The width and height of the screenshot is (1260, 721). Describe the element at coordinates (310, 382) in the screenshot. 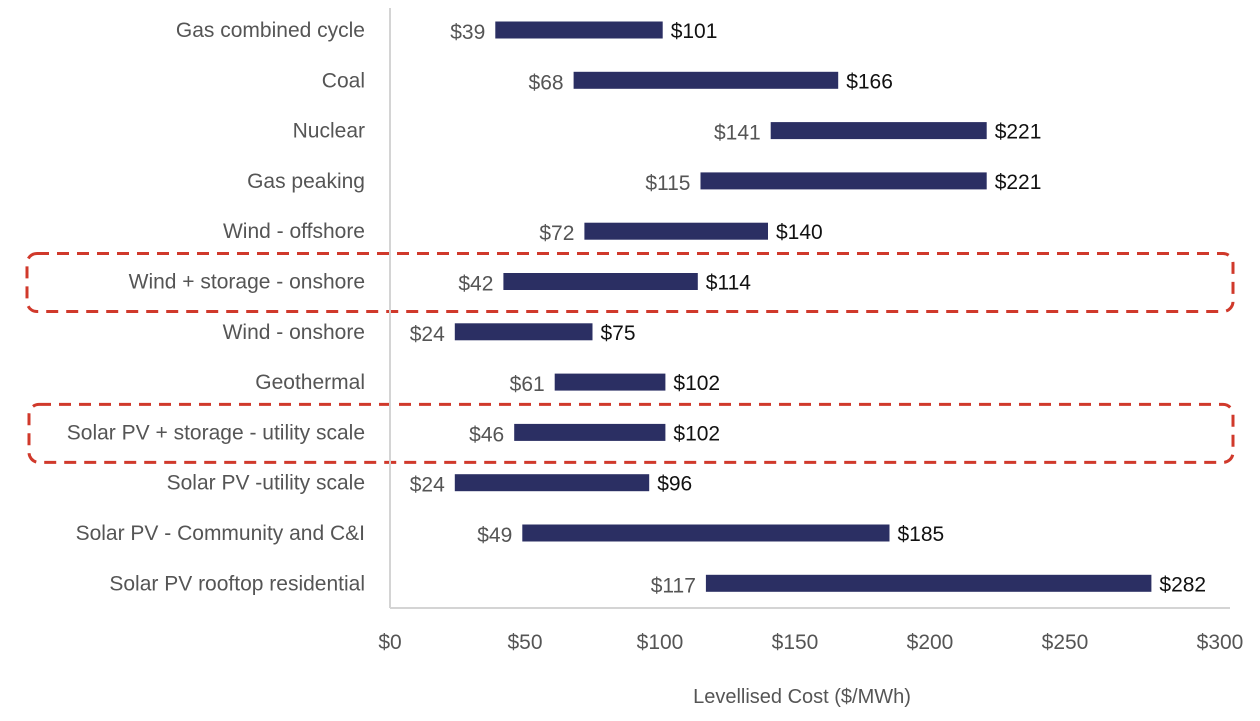

I see `category-label: Geothermal` at that location.